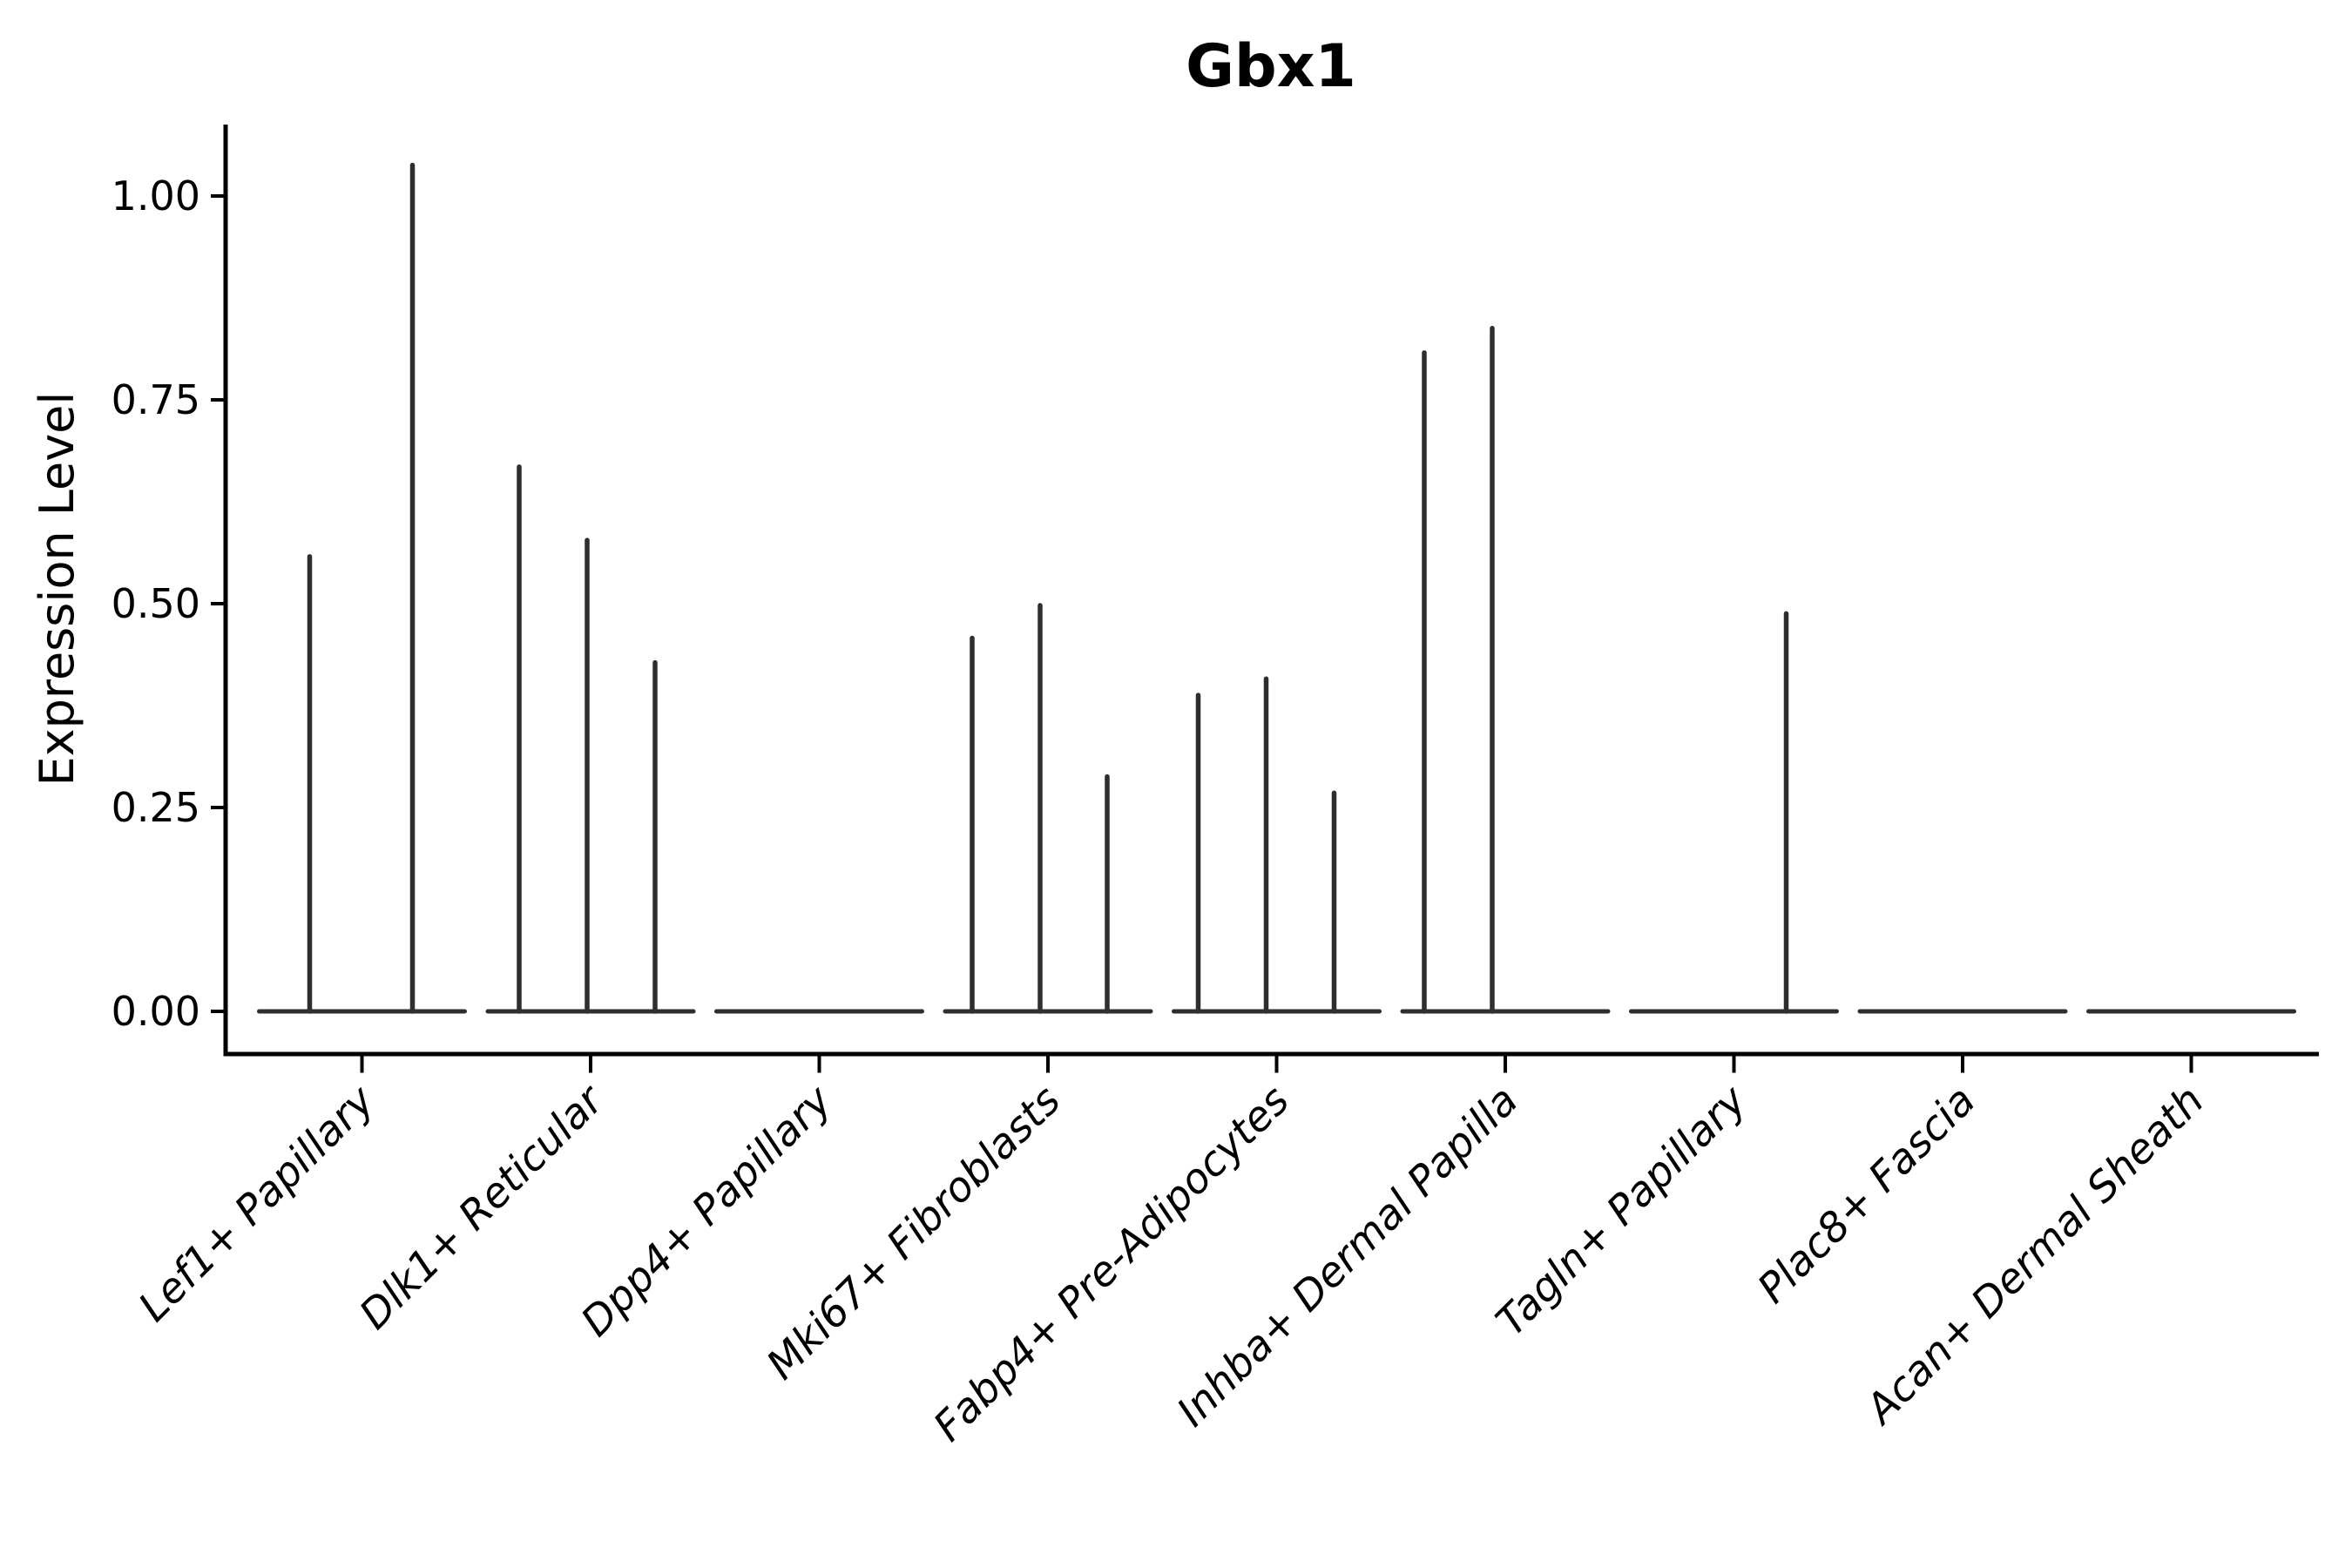 The height and width of the screenshot is (1568, 2352). Describe the element at coordinates (156, 1012) in the screenshot. I see `y-tick-label: 0.00` at that location.